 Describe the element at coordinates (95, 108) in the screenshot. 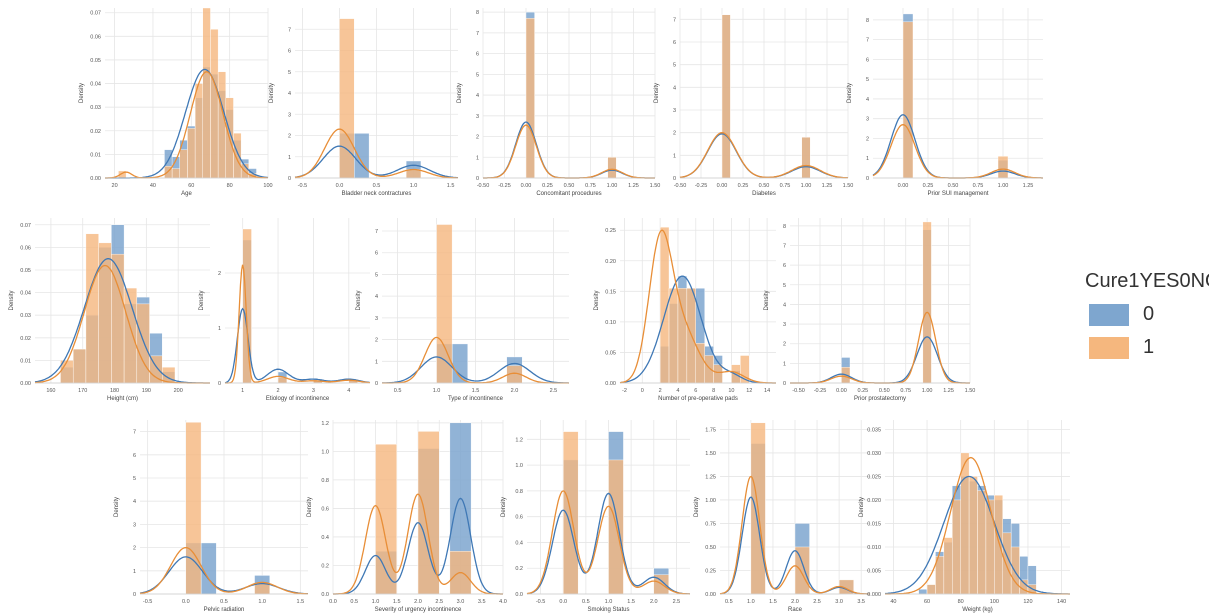

I see `y-tick-label: 0.03` at that location.